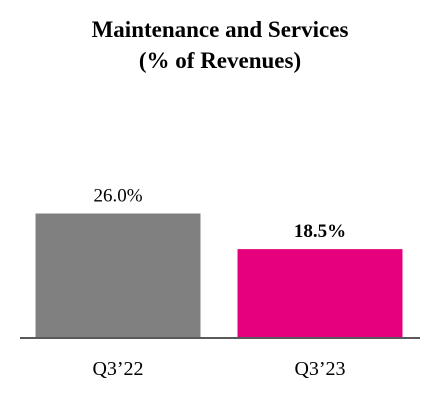 This screenshot has width=440, height=400. What do you see at coordinates (320, 231) in the screenshot?
I see `data-label-1: 18.5%` at bounding box center [320, 231].